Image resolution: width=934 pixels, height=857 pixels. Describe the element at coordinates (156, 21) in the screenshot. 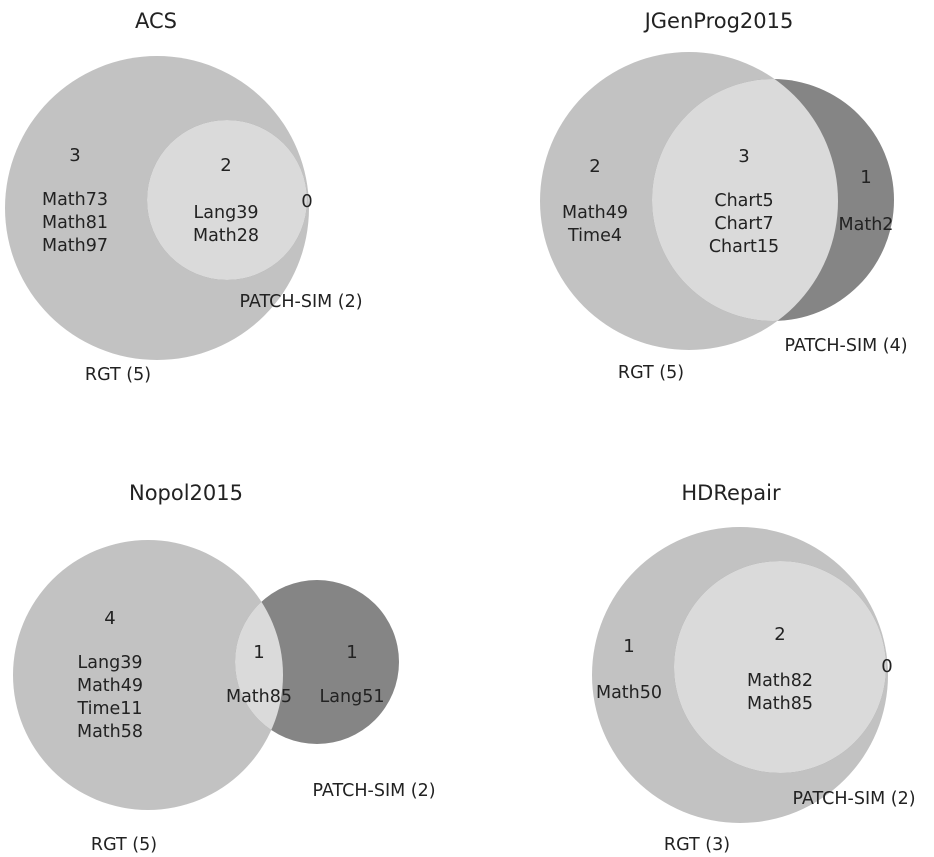

I see `venn-title: ACS` at that location.